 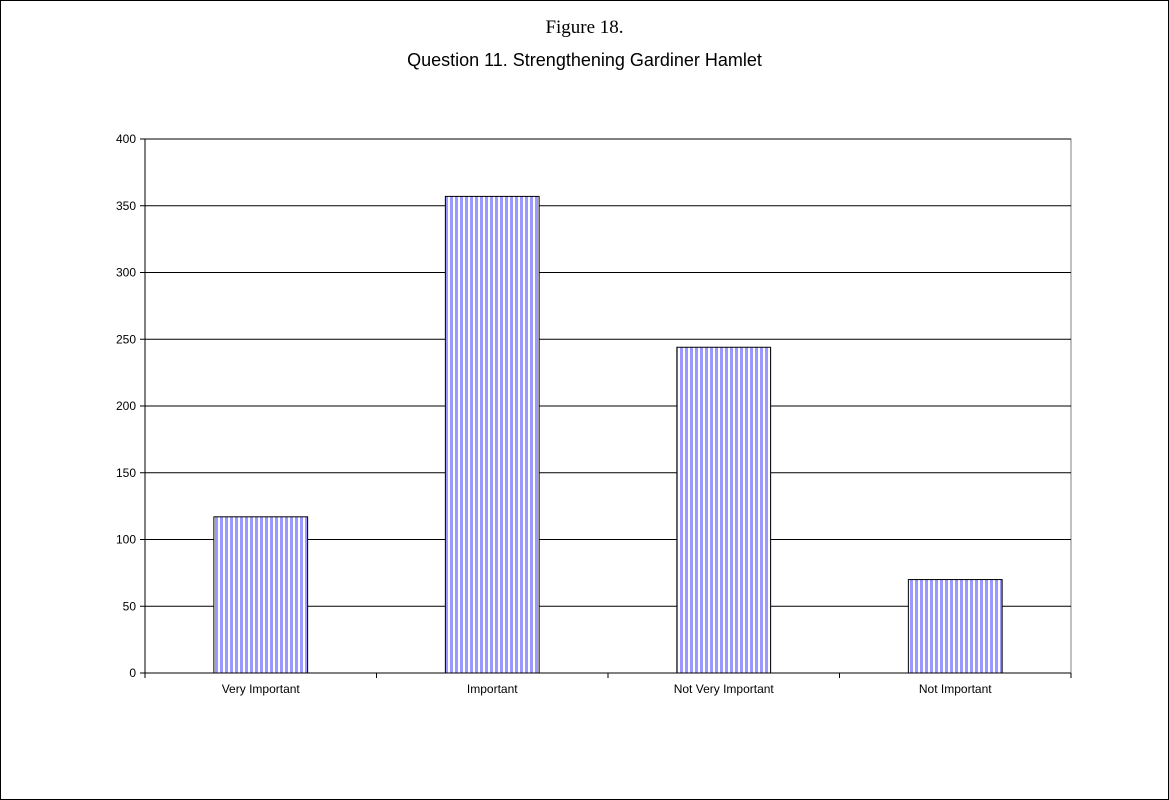 I want to click on y-tick-label: 0, so click(x=132, y=673).